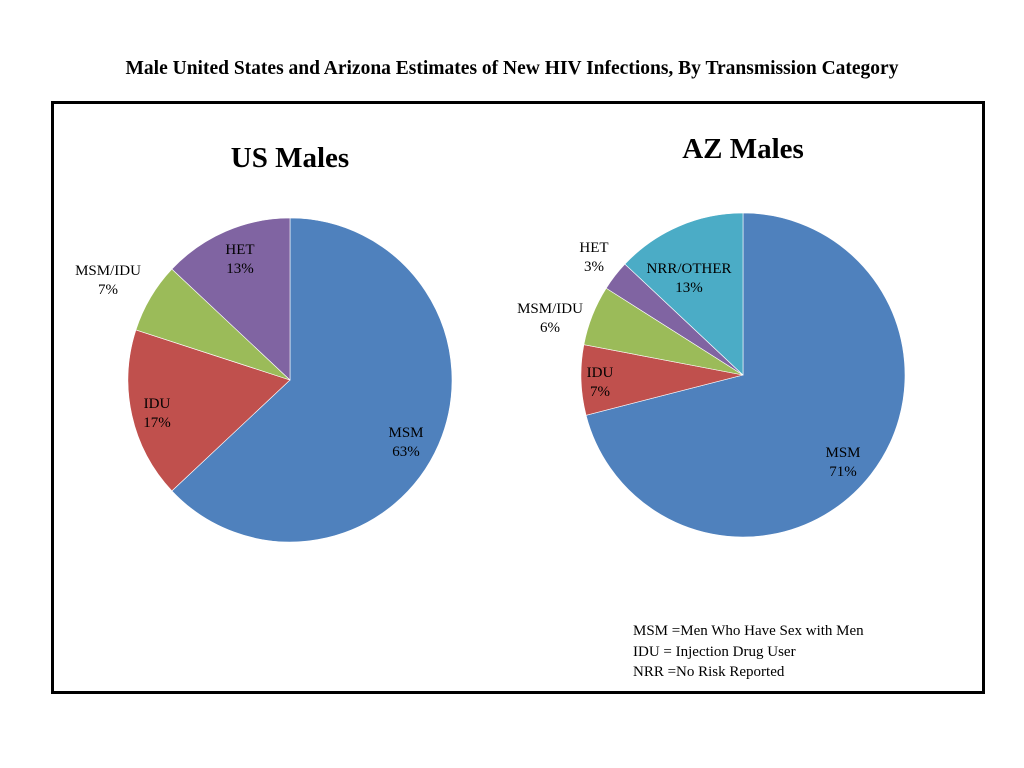 The width and height of the screenshot is (1024, 768). Describe the element at coordinates (748, 631) in the screenshot. I see `legend-item-msm: MSM =Men Who Have Sex with Men` at that location.